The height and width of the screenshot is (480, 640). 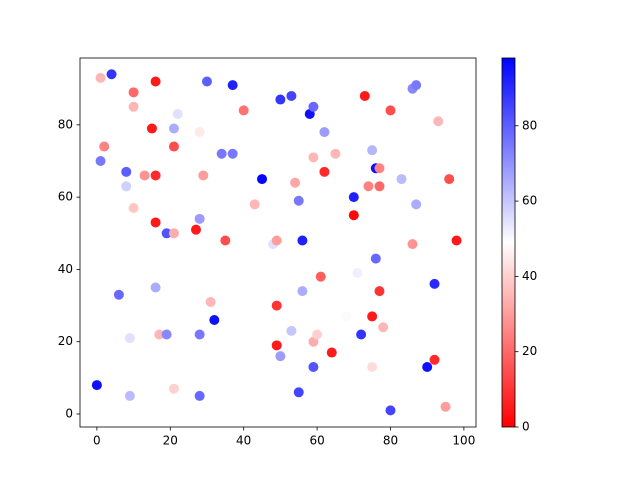 What do you see at coordinates (529, 276) in the screenshot?
I see `colorbar-tick-label: 40` at bounding box center [529, 276].